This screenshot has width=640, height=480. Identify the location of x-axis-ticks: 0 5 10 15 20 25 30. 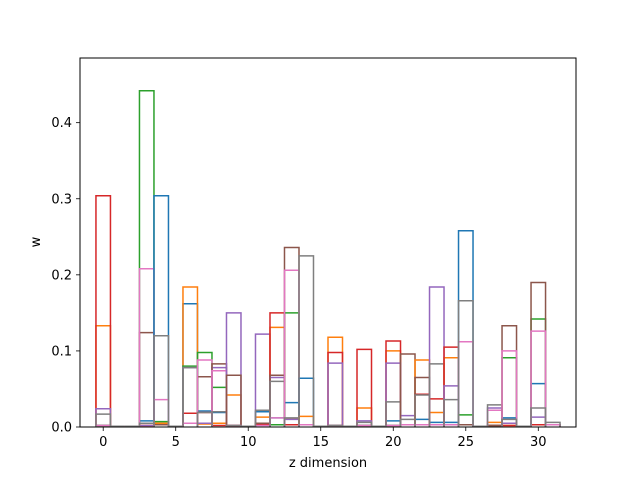
(323, 438).